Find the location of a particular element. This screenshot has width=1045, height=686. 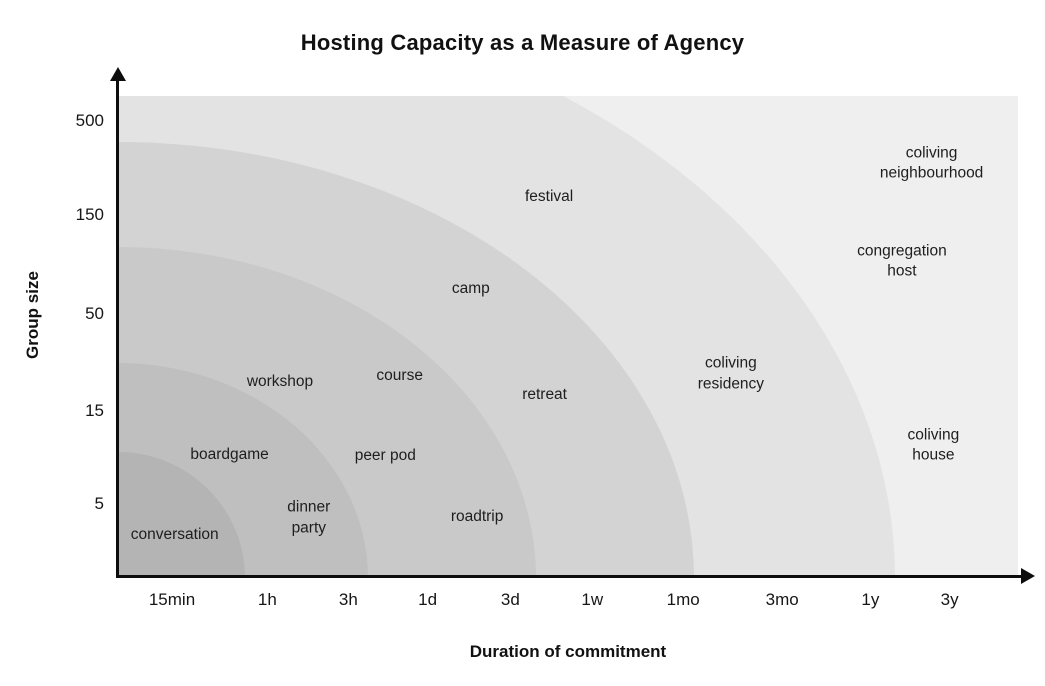

chart-title: Hosting Capacity as a Measure of Agency is located at coordinates (522, 42).